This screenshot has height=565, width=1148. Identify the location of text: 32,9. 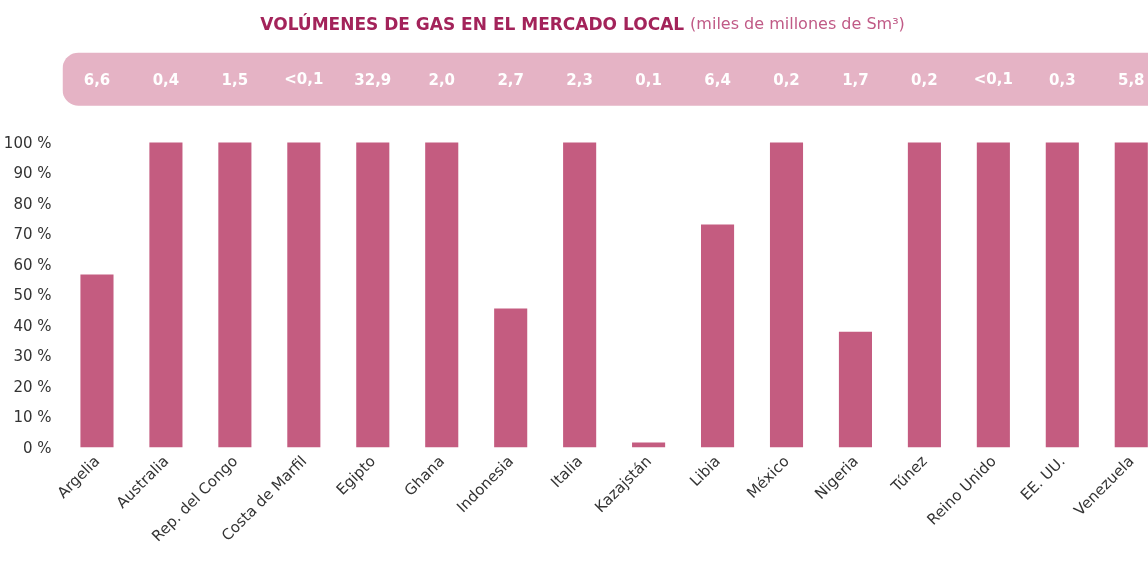
(373, 80).